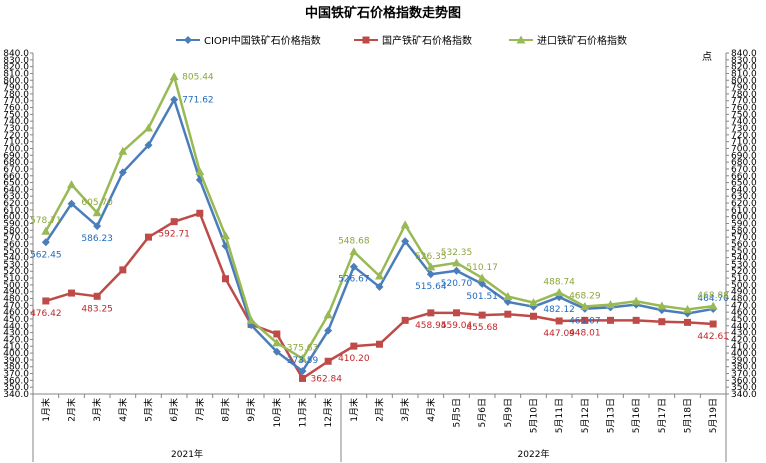  Describe the element at coordinates (16, 265) in the screenshot. I see `y-tick-label-left: 530.0` at that location.